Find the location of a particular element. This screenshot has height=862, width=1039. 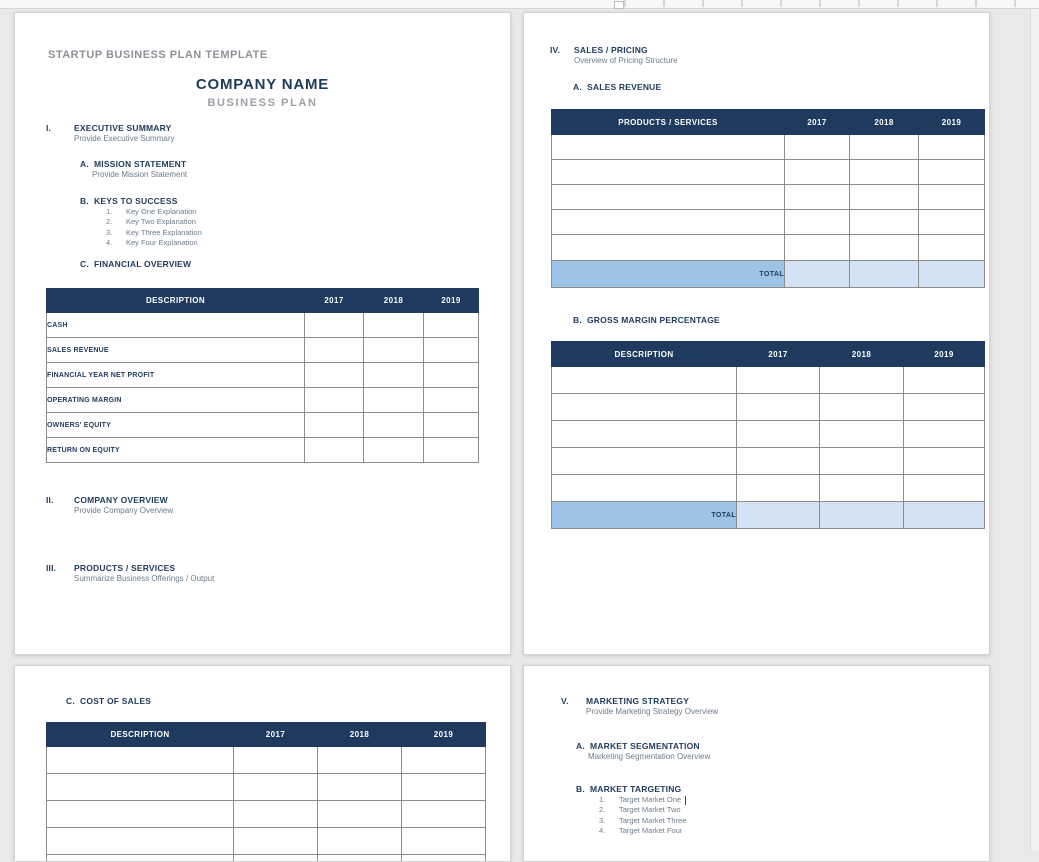

column-header: DESCRIPTION is located at coordinates (140, 735).